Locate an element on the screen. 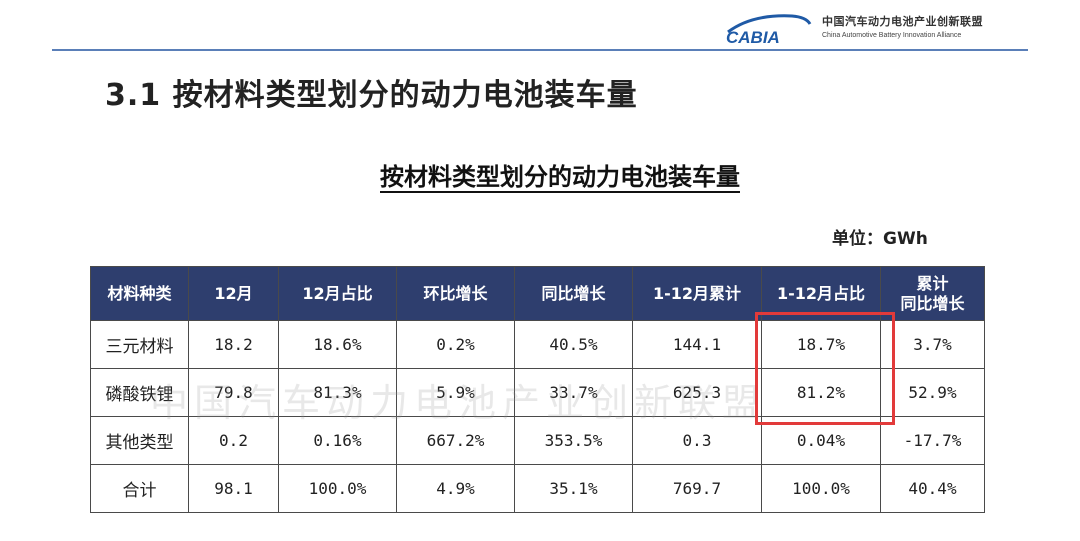 This screenshot has height=541, width=1080. table-cell: 40.5% is located at coordinates (573, 344).